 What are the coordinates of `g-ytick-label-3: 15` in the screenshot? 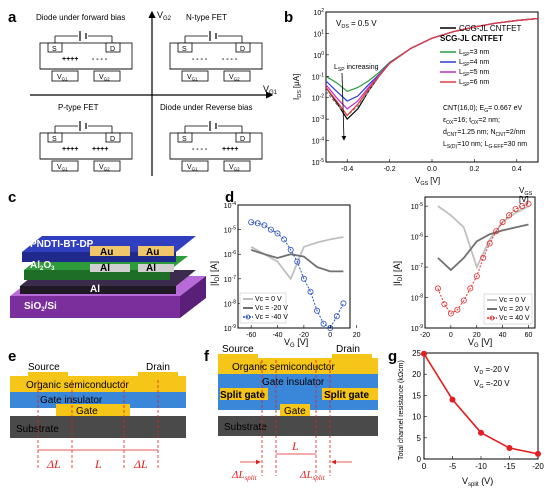 It's located at (416, 395).